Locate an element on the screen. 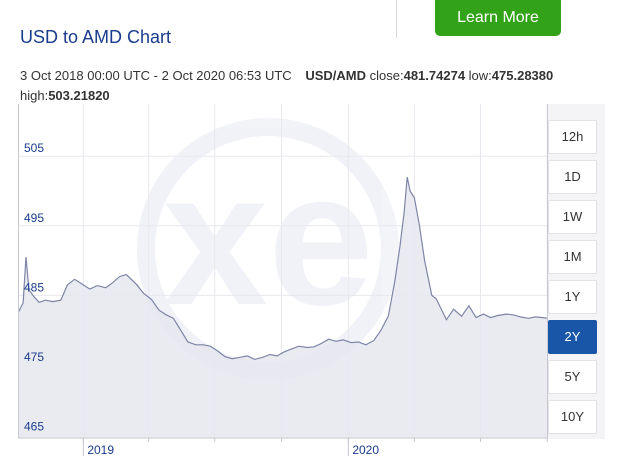  low-value: 475.28380 is located at coordinates (522, 75).